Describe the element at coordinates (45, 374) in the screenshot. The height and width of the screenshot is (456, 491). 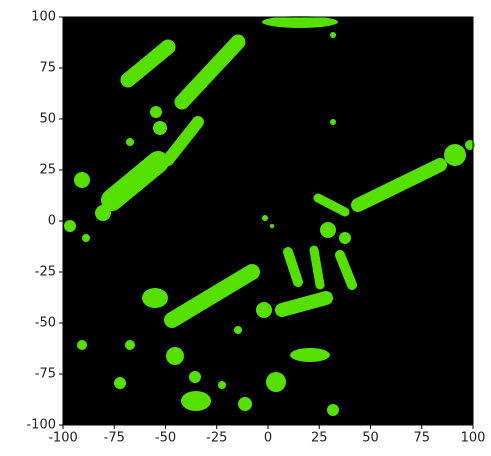
I see `y-tick-label: -75` at that location.